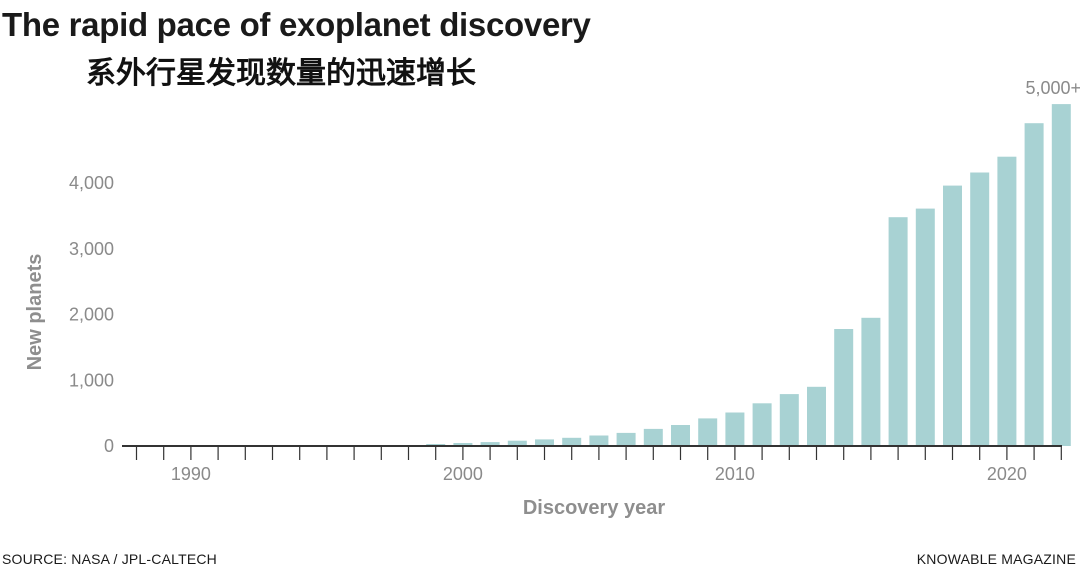 The height and width of the screenshot is (569, 1080). I want to click on bar-2012, so click(789, 420).